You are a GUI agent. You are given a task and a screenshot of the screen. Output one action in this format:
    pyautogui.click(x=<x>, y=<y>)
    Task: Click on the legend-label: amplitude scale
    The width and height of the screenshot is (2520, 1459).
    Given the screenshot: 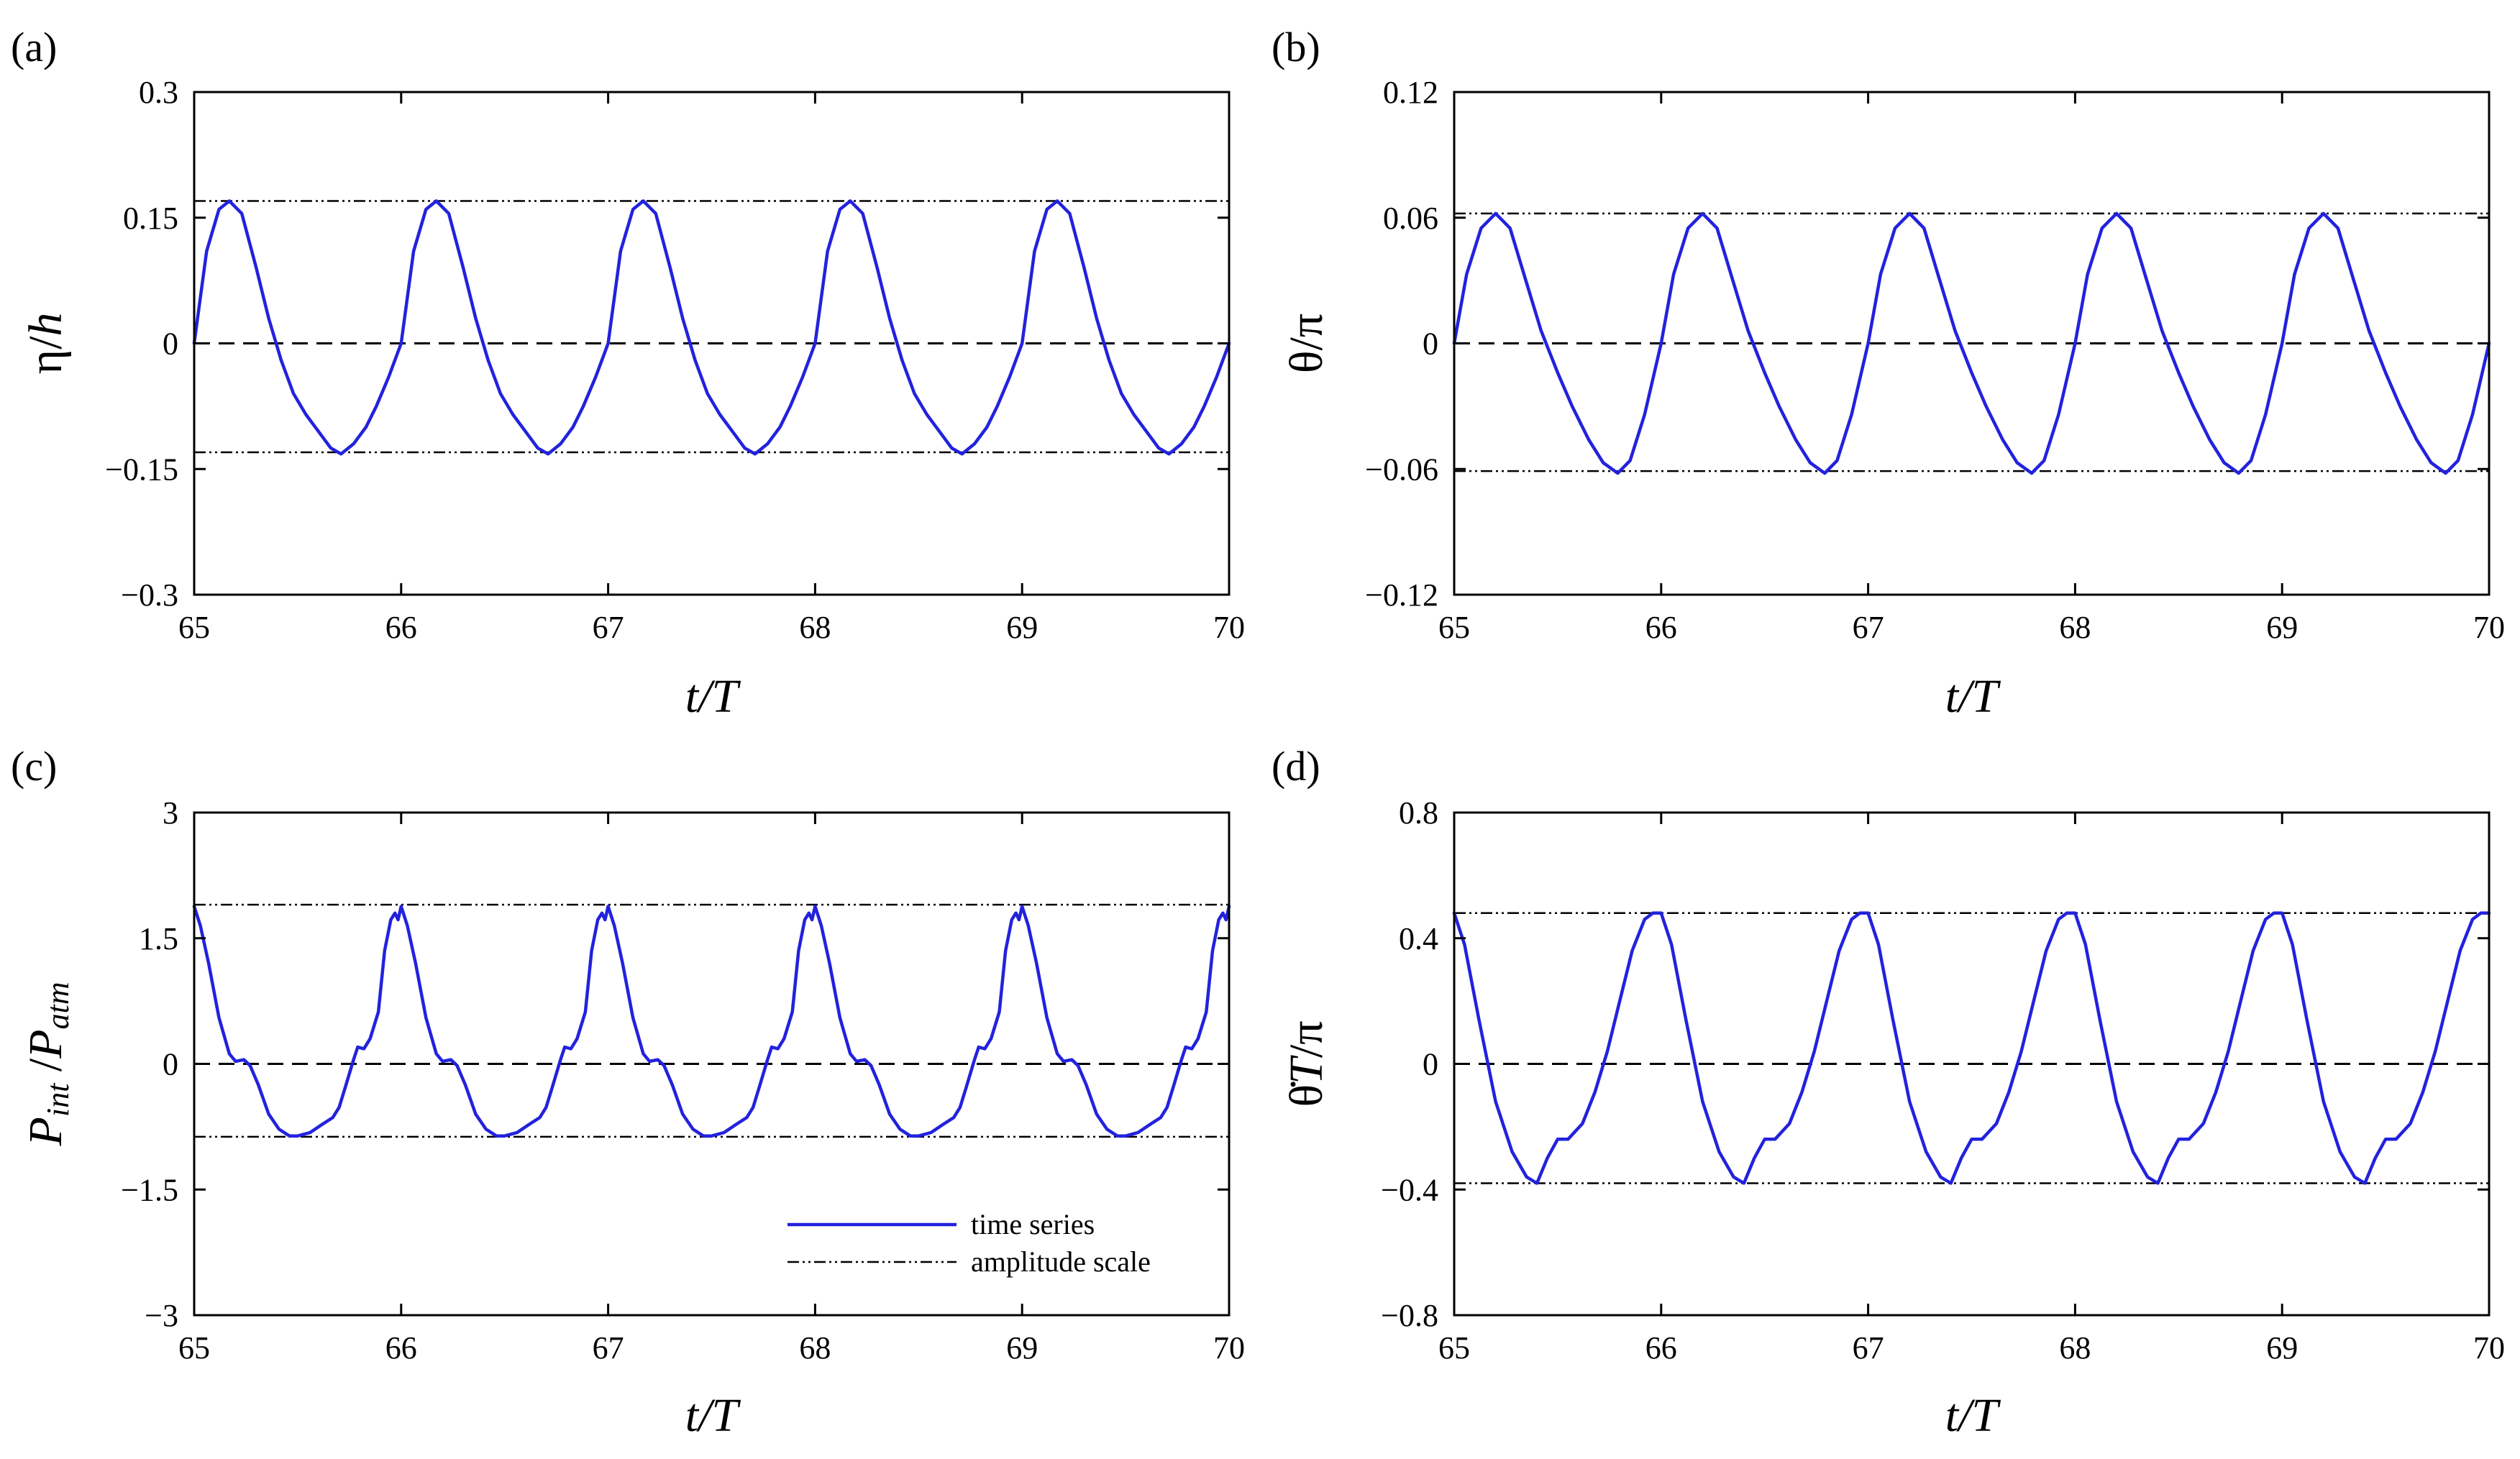 What is the action you would take?
    pyautogui.click(x=1061, y=1261)
    